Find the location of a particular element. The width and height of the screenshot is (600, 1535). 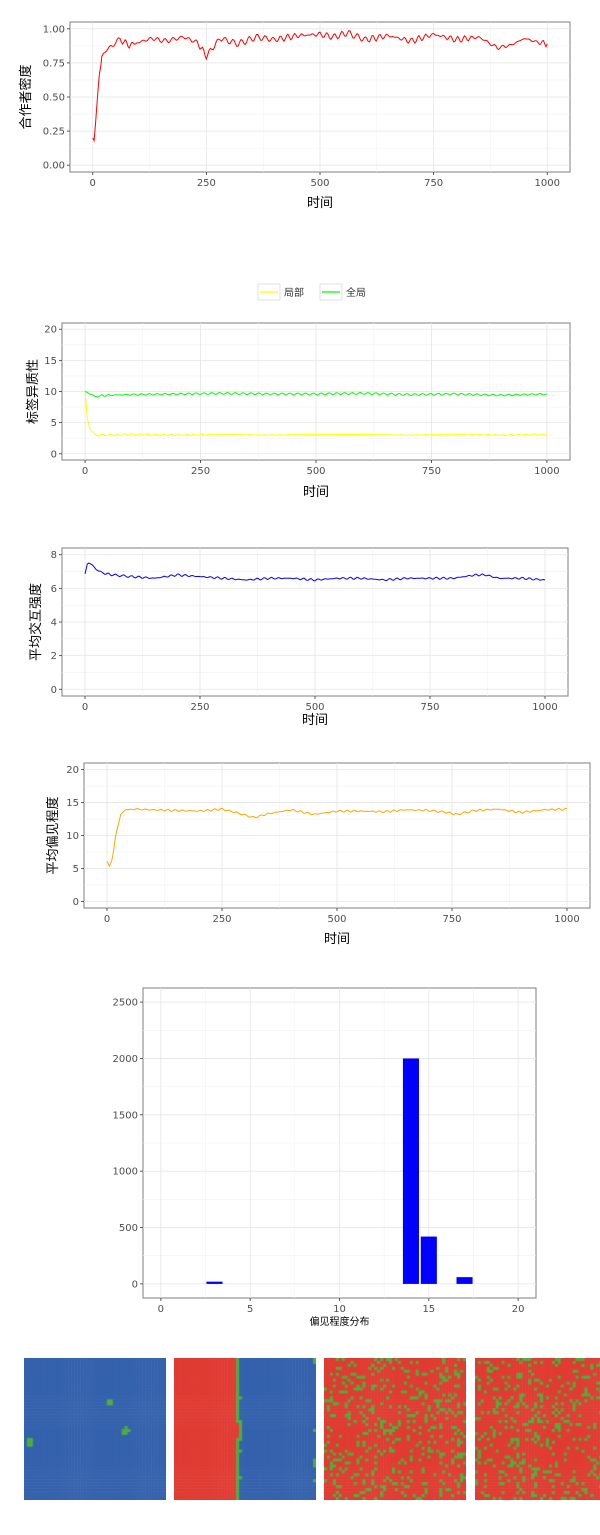

interaction-strength-svg: 0 250 500 750 1000 0 2 4 6 8 时间 平均交互强度 is located at coordinates (298, 637).